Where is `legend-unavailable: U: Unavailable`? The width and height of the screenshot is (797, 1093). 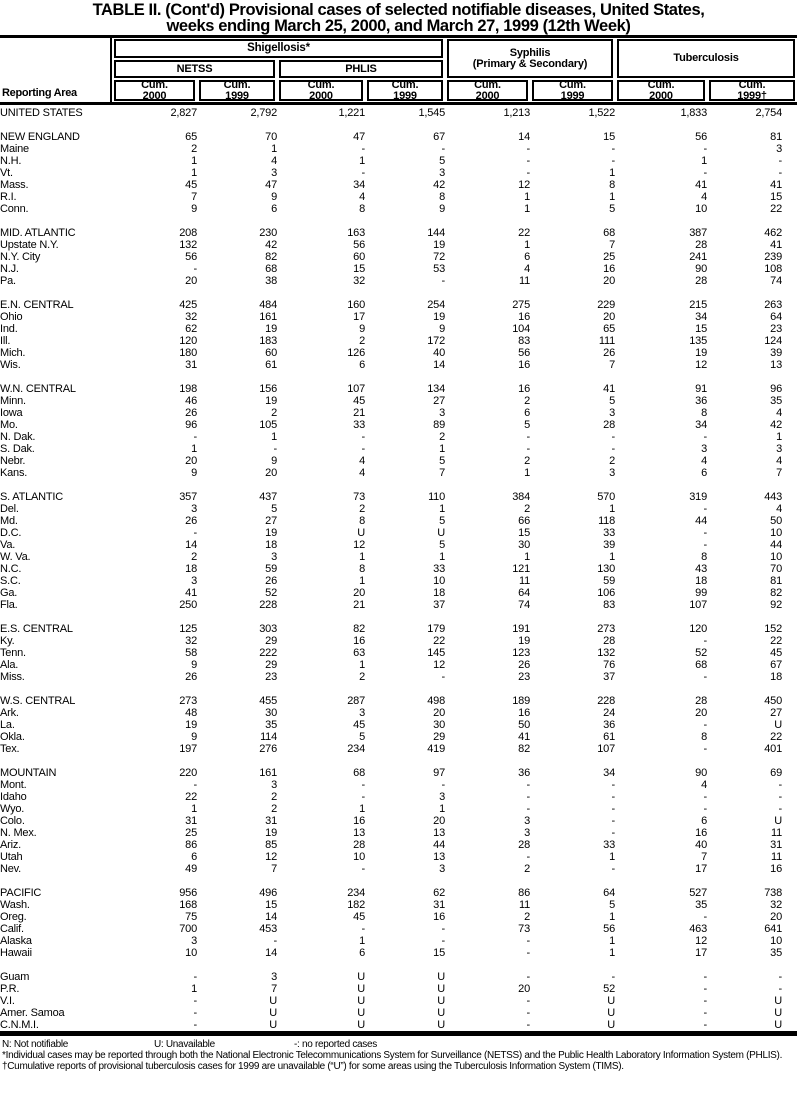 legend-unavailable: U: Unavailable is located at coordinates (184, 1044).